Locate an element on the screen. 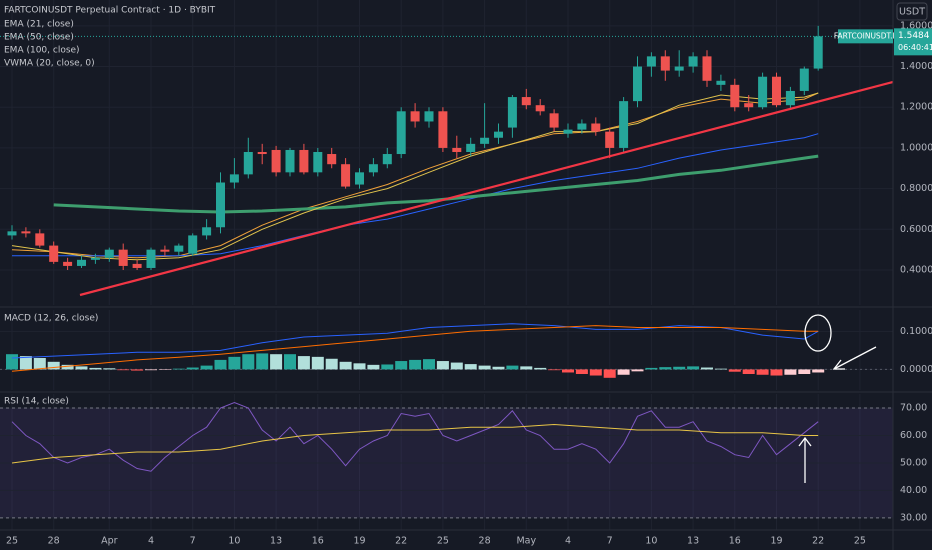  highlight-circle is located at coordinates (818, 333).